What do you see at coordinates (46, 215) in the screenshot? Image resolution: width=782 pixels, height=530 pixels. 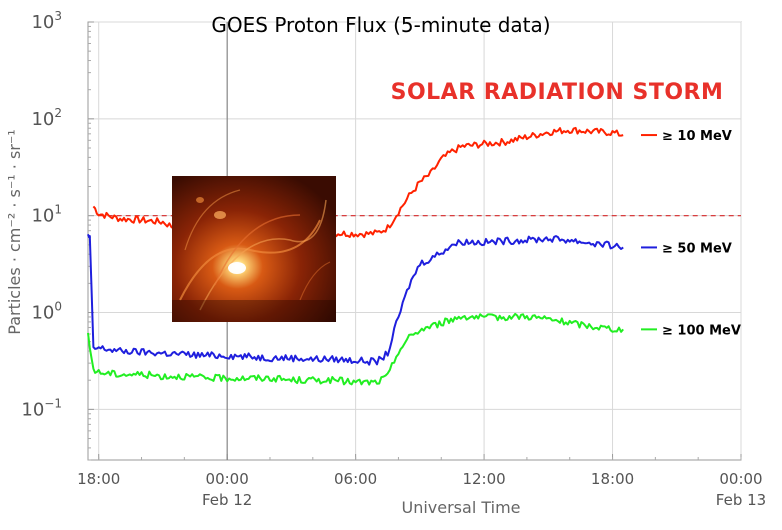 I see `y-tick-label: 10¹` at bounding box center [46, 215].